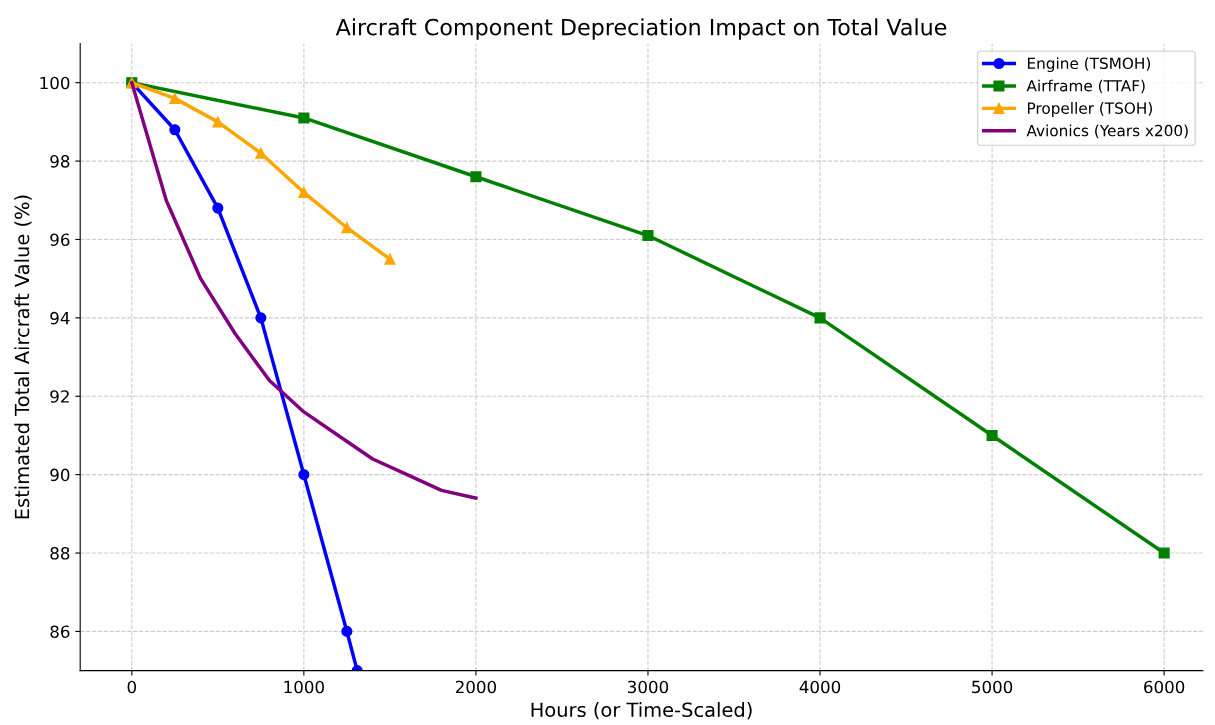  Describe the element at coordinates (1085, 86) in the screenshot. I see `legend-label: Airframe (TTAF)` at that location.